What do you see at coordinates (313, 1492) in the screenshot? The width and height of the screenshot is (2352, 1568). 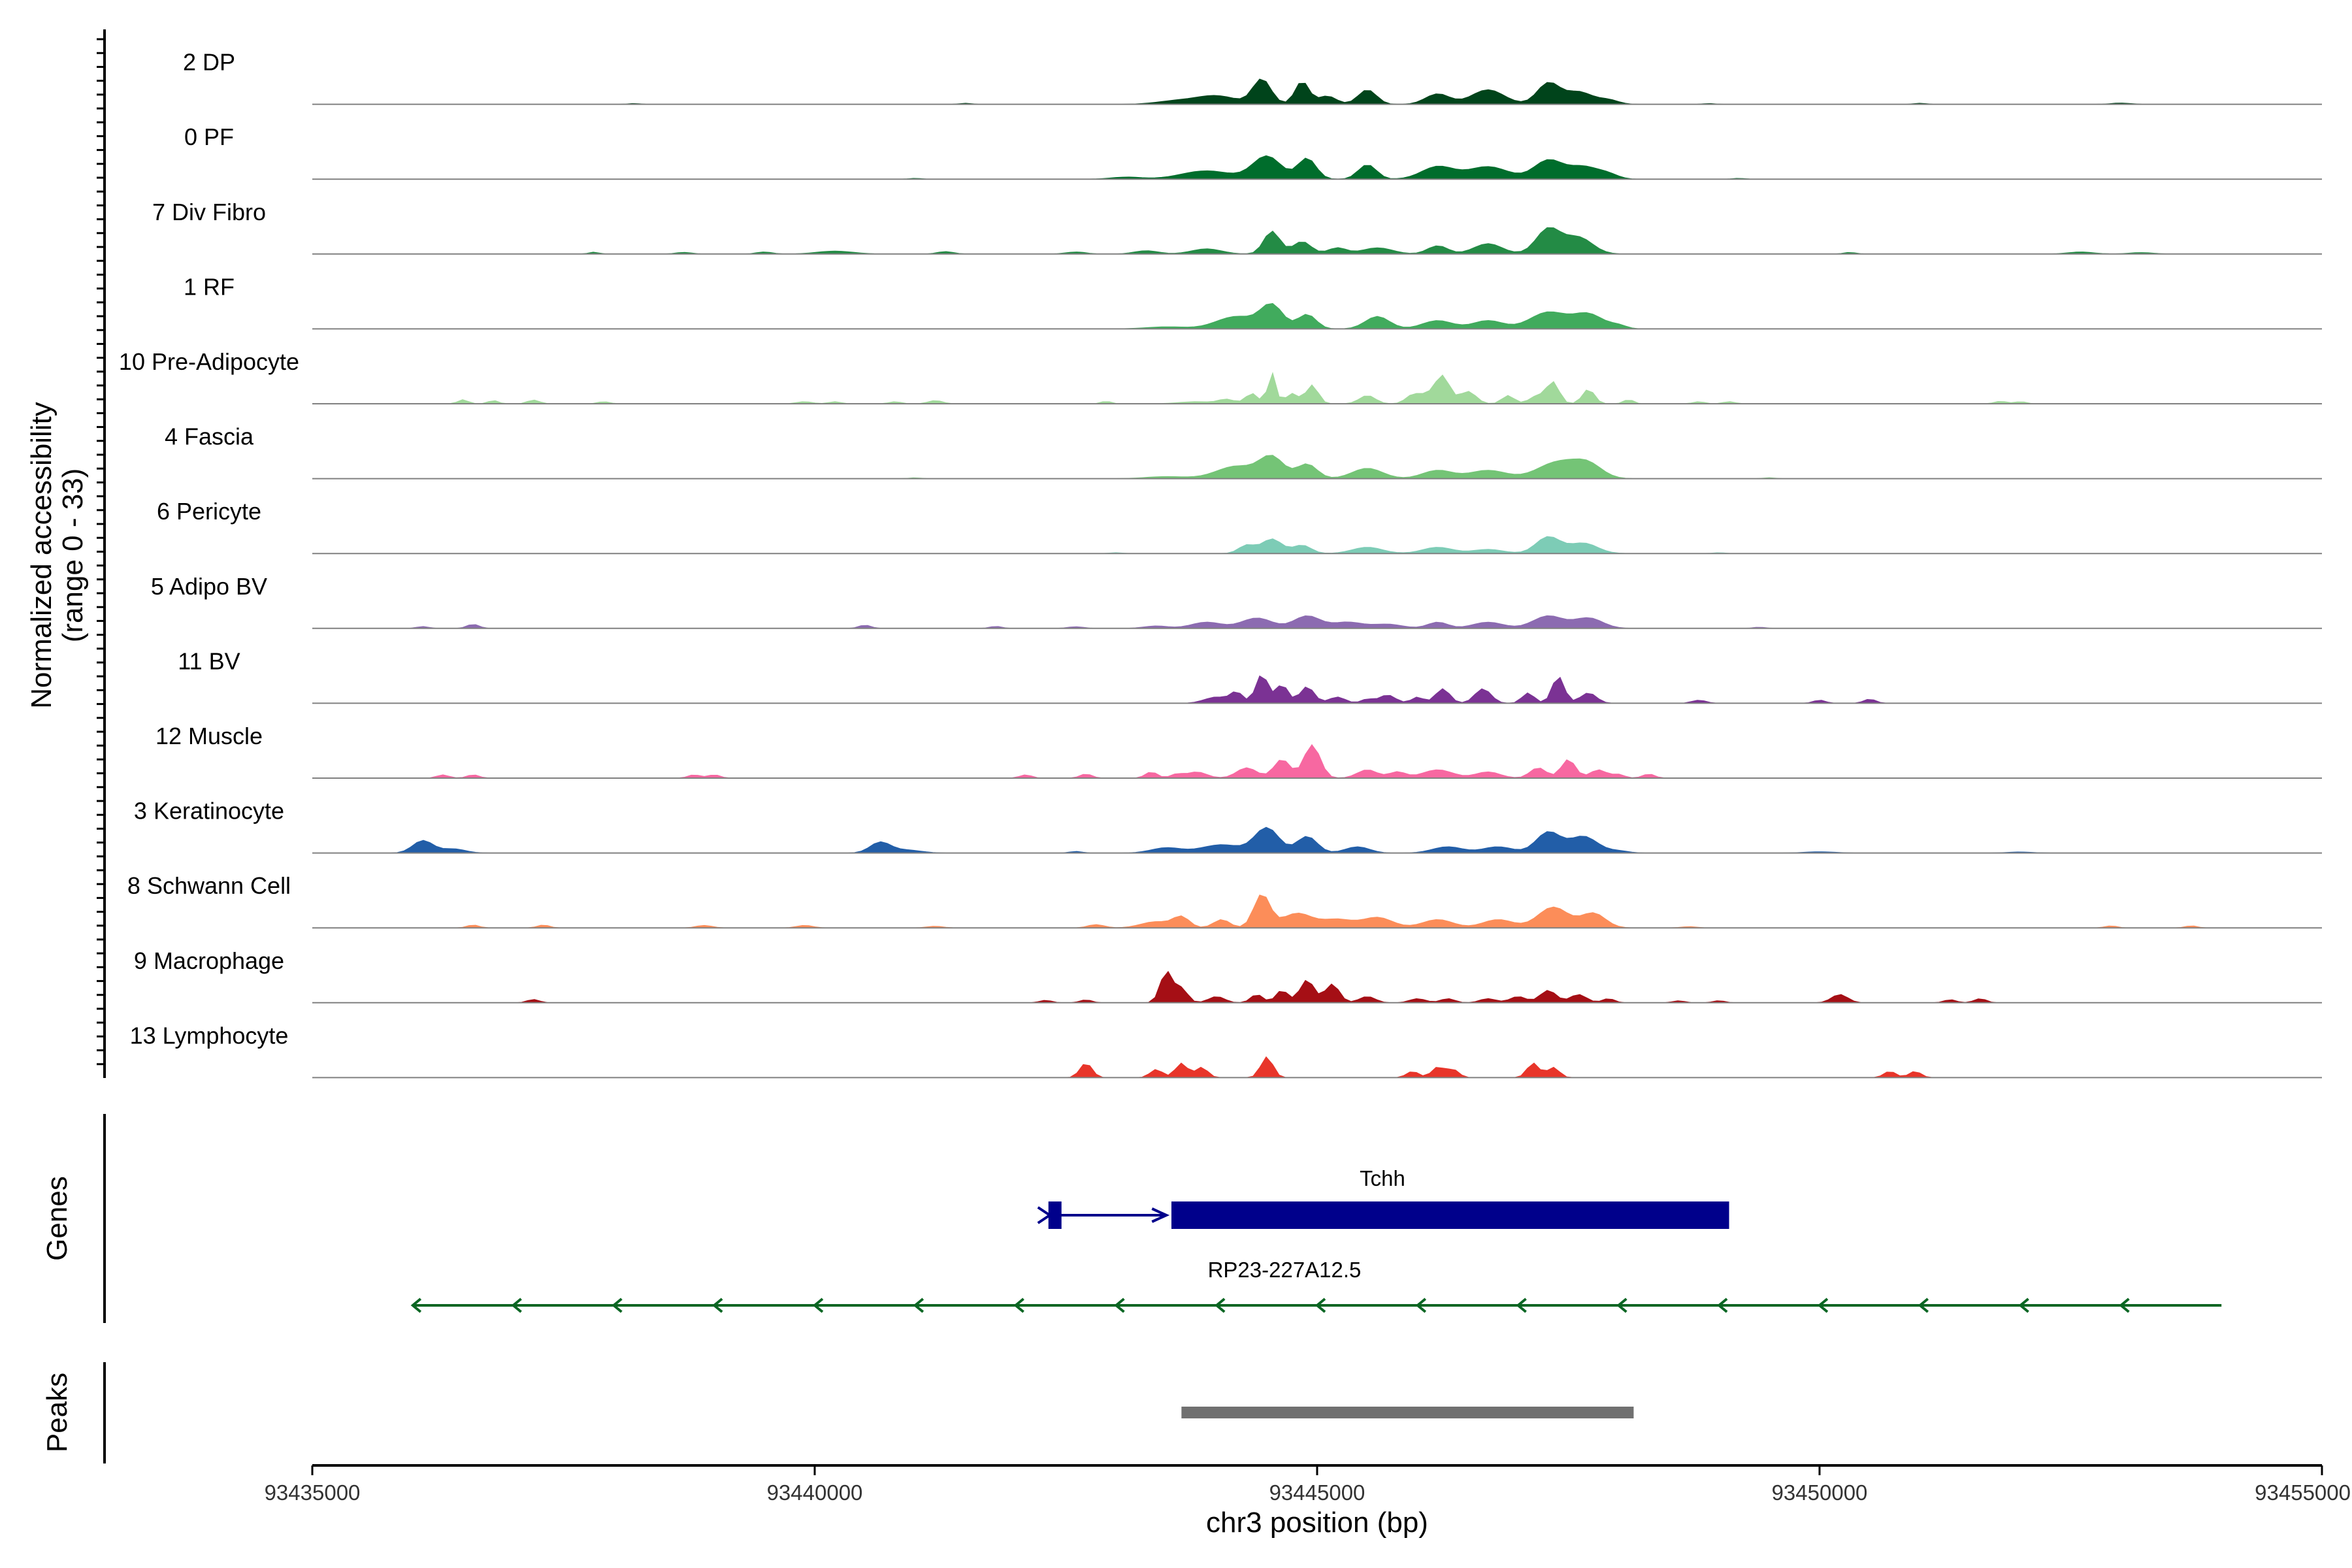 I see `x-tick-label: 93435000` at bounding box center [313, 1492].